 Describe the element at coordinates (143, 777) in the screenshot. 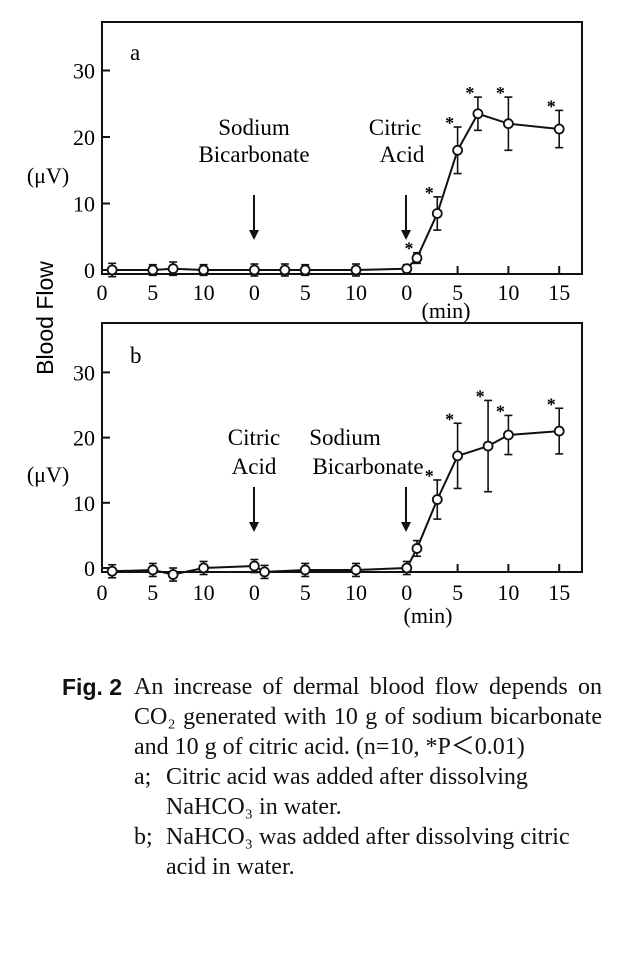

I see `caption-item-a-key: a;` at that location.